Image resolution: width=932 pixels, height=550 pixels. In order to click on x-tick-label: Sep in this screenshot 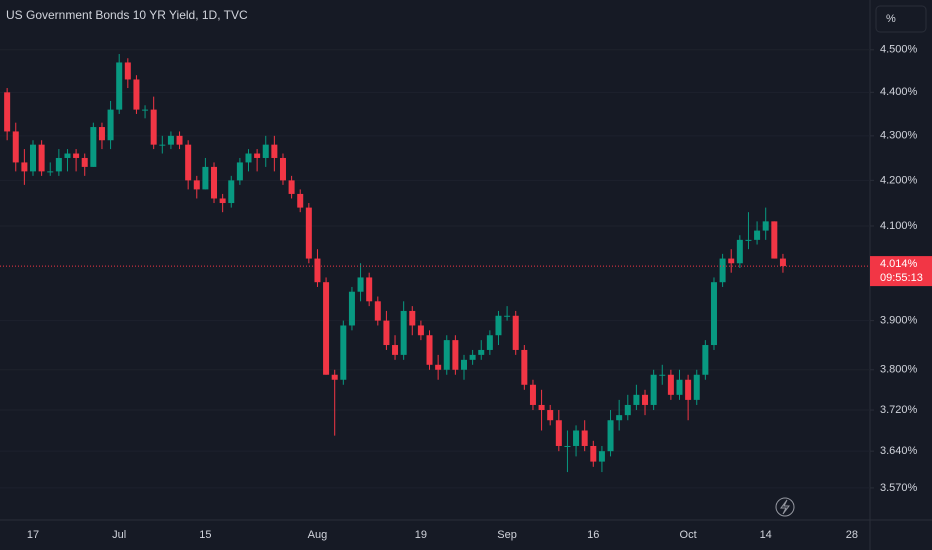, I will do `click(507, 535)`.